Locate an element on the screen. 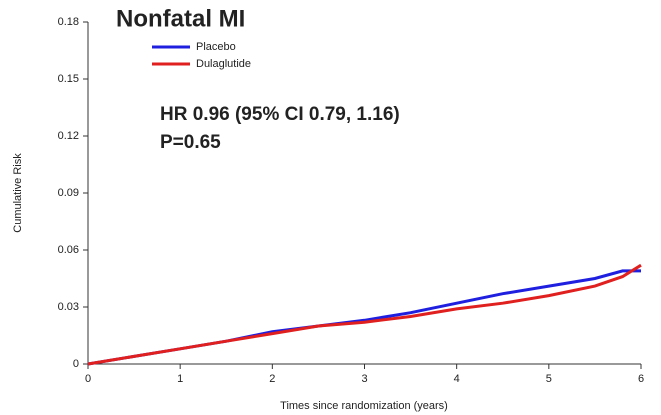  y-tick-label: 0.03 is located at coordinates (68, 307).